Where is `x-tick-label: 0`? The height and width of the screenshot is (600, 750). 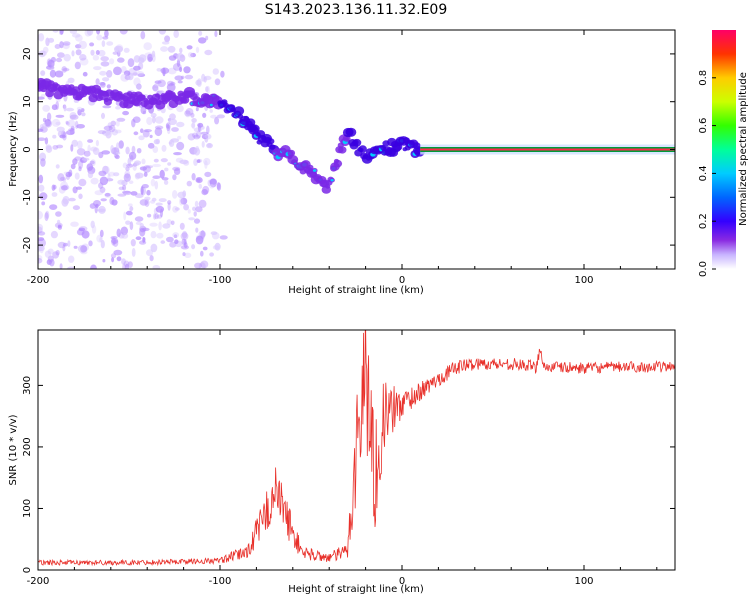 x-tick-label: 0 is located at coordinates (402, 280).